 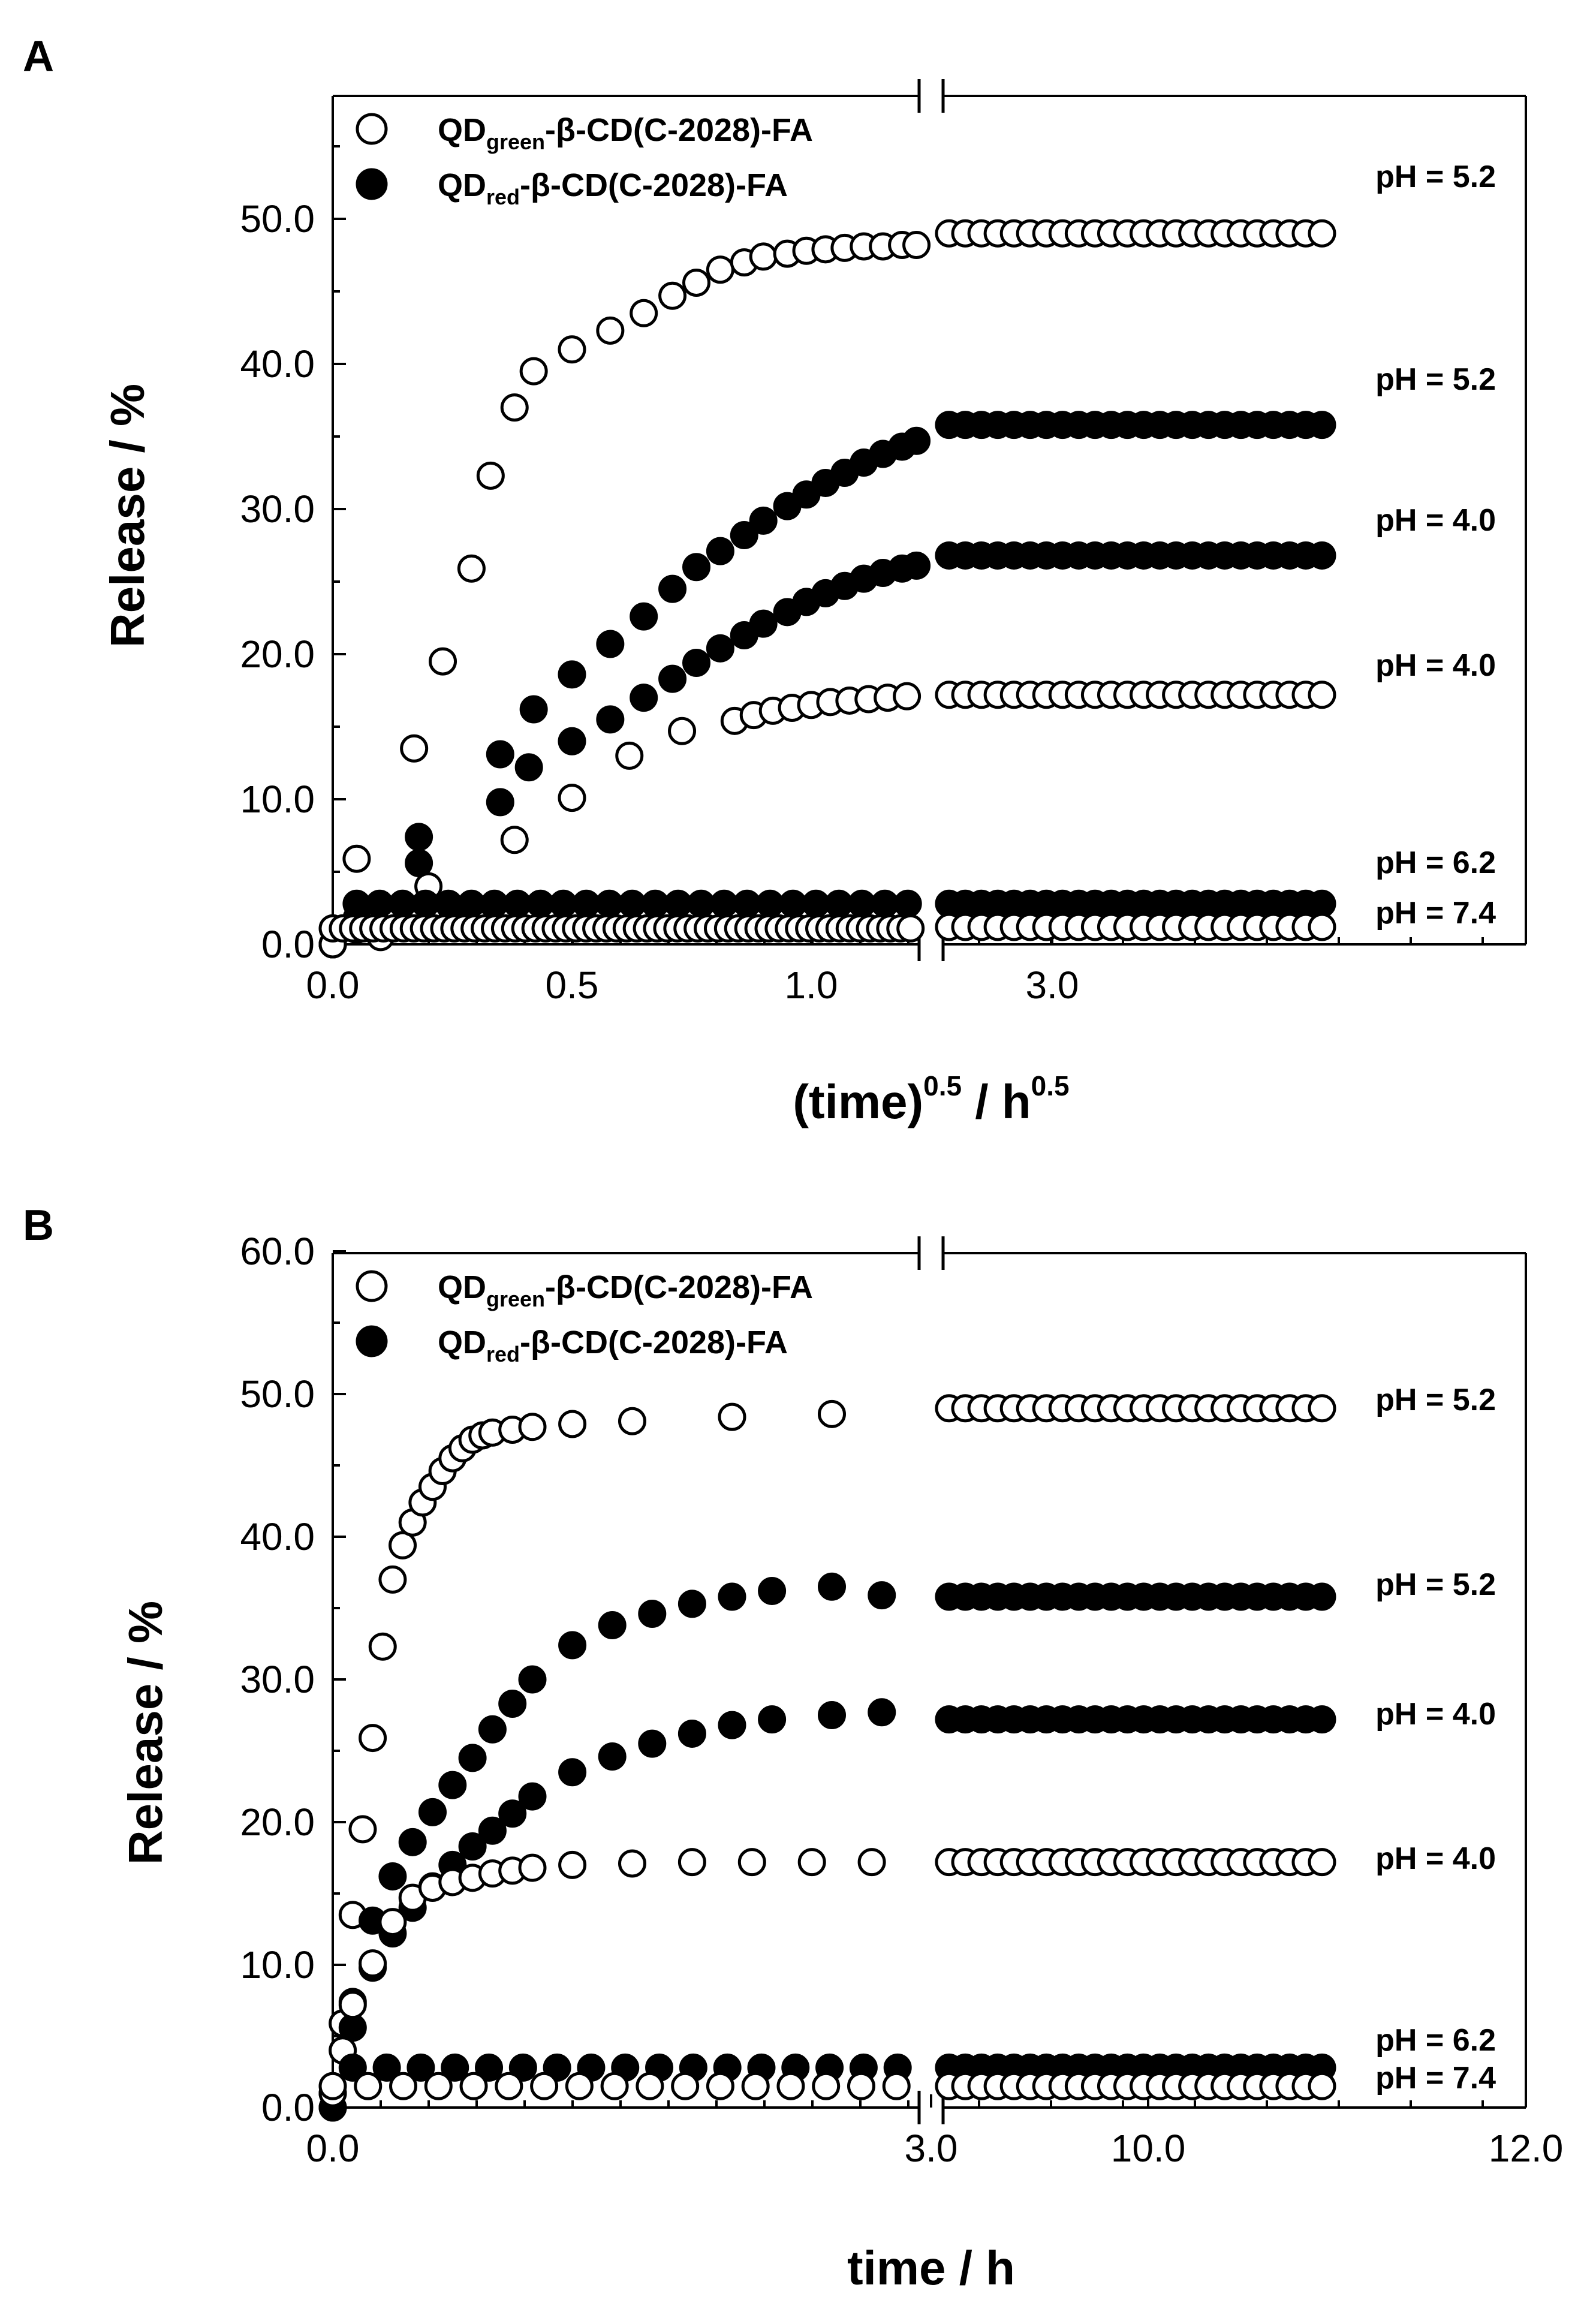 I want to click on legend-marker, so click(x=372, y=129).